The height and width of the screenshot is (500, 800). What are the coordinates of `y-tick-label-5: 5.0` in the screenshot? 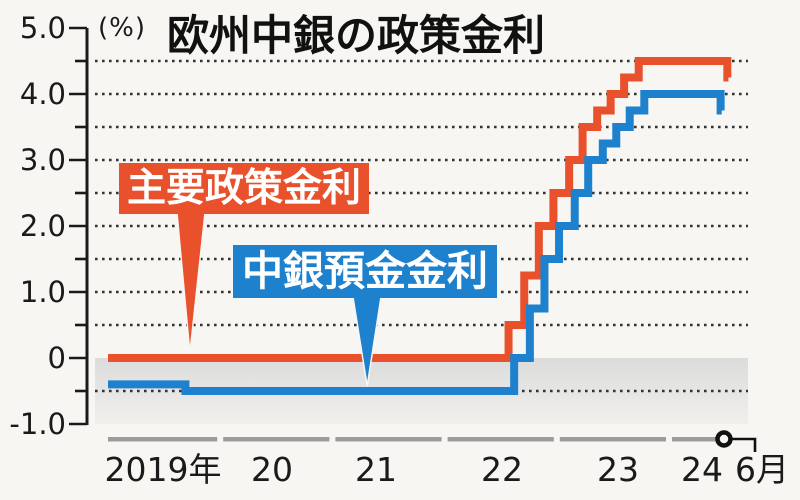 It's located at (42, 28).